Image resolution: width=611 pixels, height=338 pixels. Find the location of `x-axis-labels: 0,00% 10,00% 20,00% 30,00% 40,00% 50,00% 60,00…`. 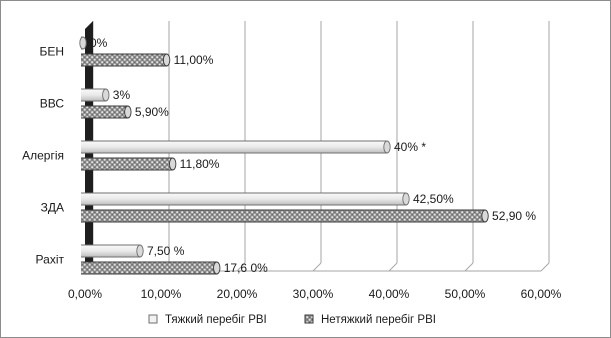

x-axis-labels: 0,00% 10,00% 20,00% 30,00% 40,00% 50,00% 60,00… is located at coordinates (315, 294).